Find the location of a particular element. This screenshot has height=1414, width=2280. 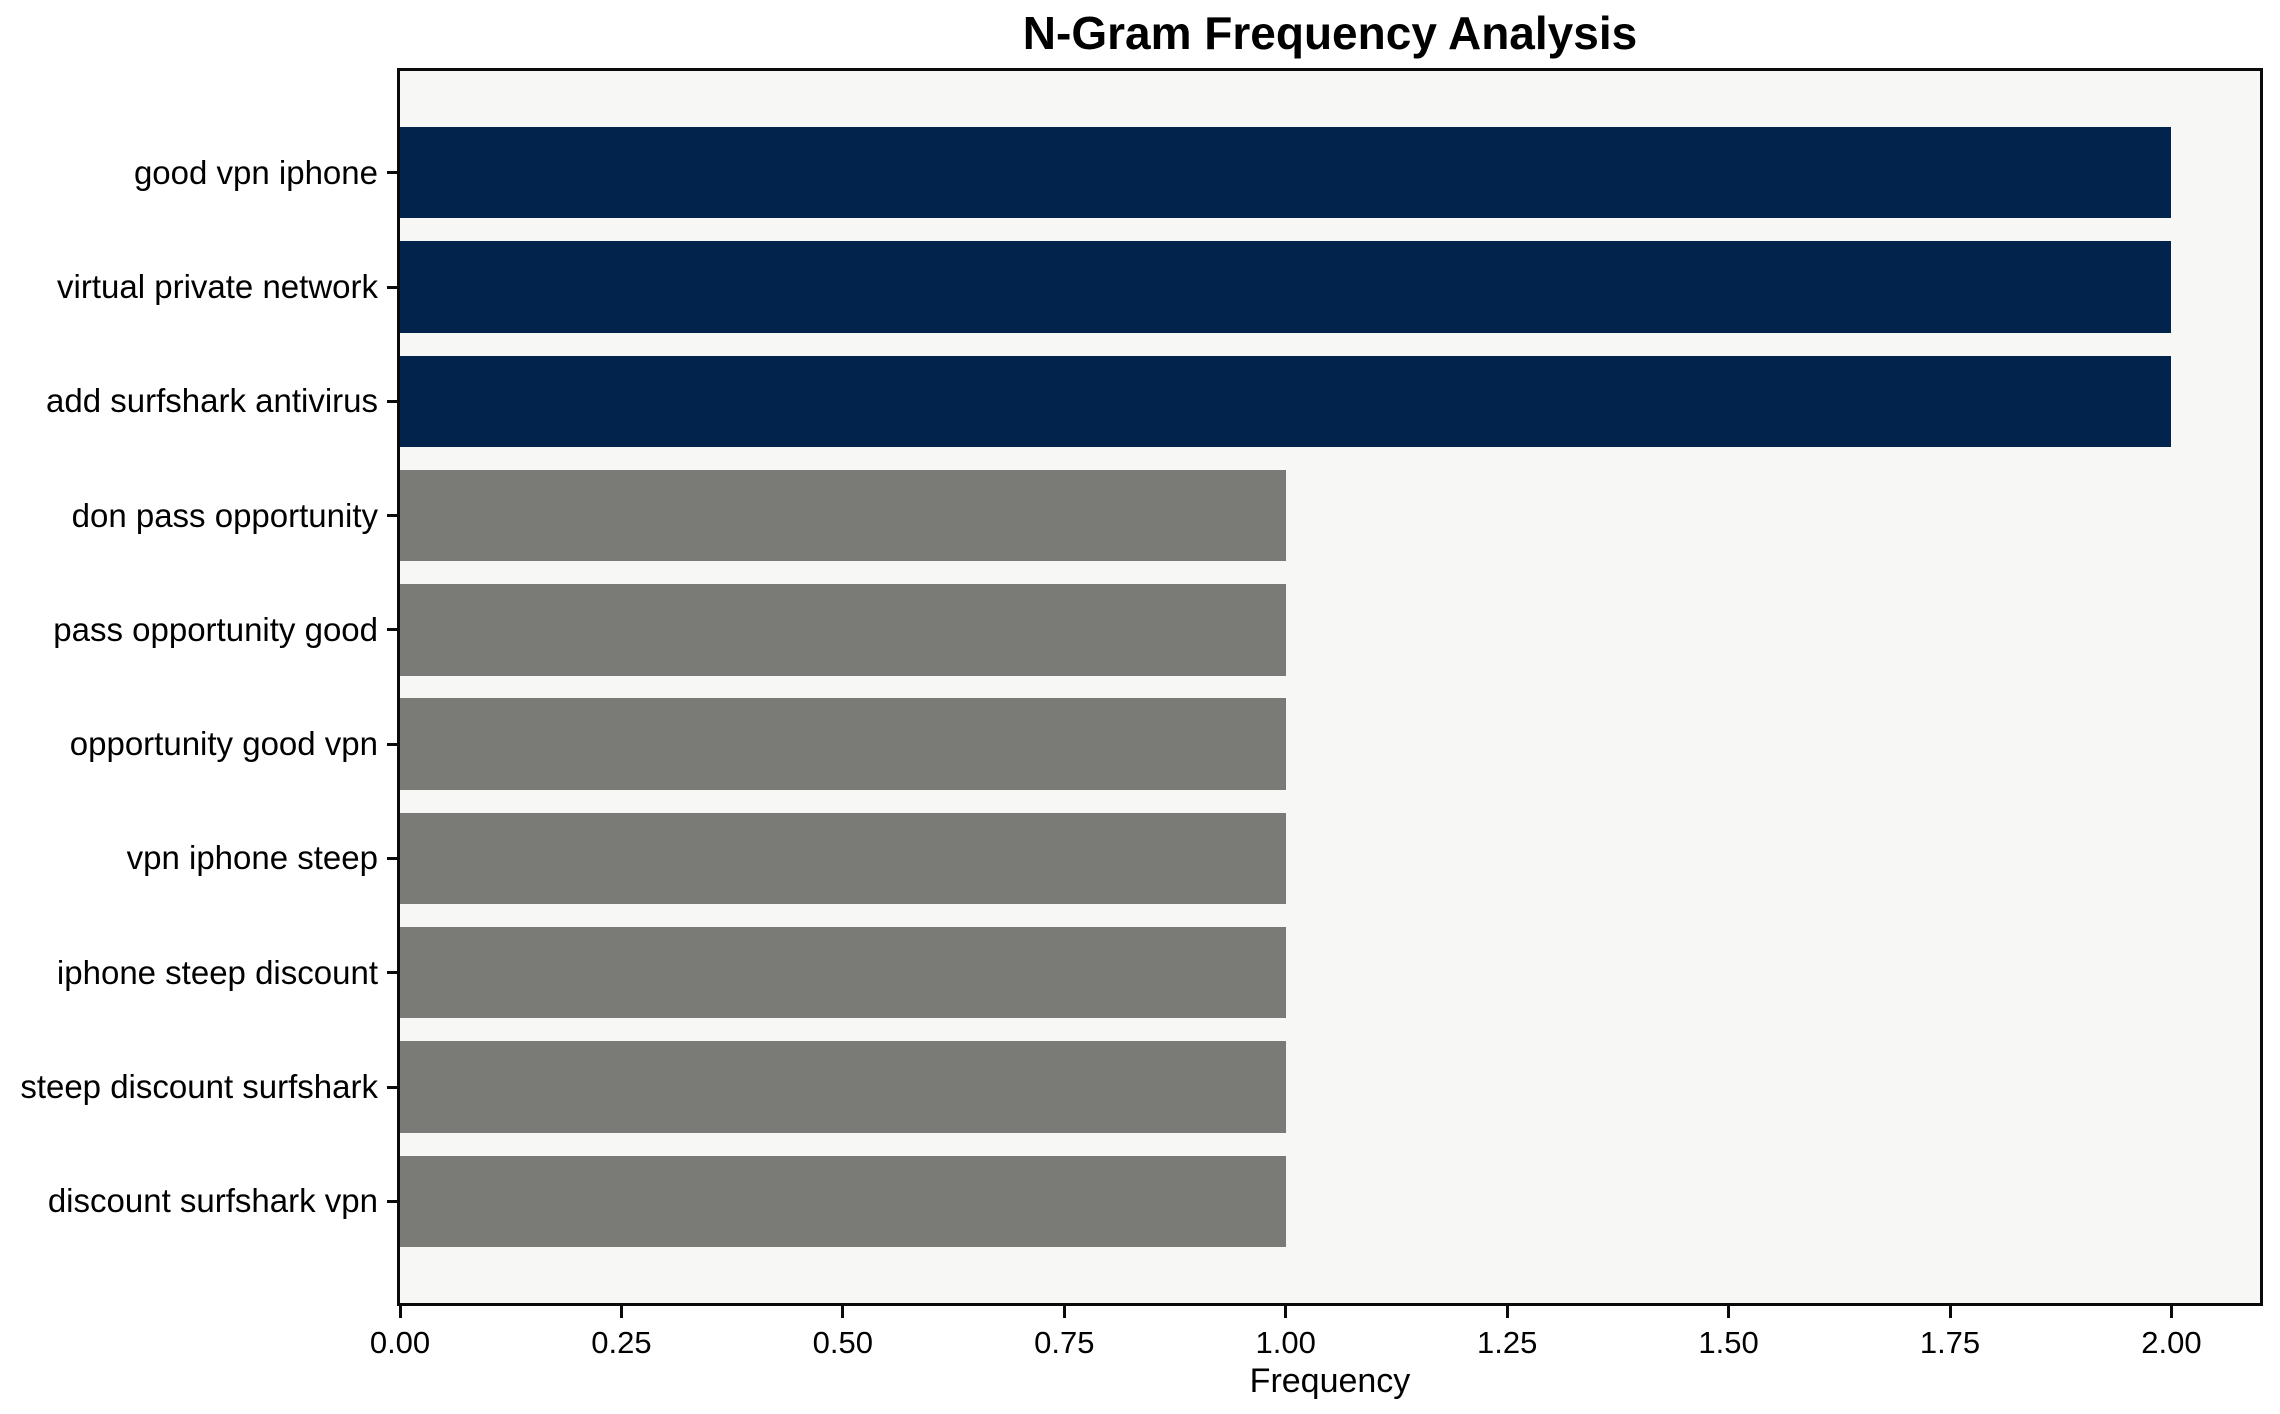

x-tick-label: 0.25 is located at coordinates (621, 1342).